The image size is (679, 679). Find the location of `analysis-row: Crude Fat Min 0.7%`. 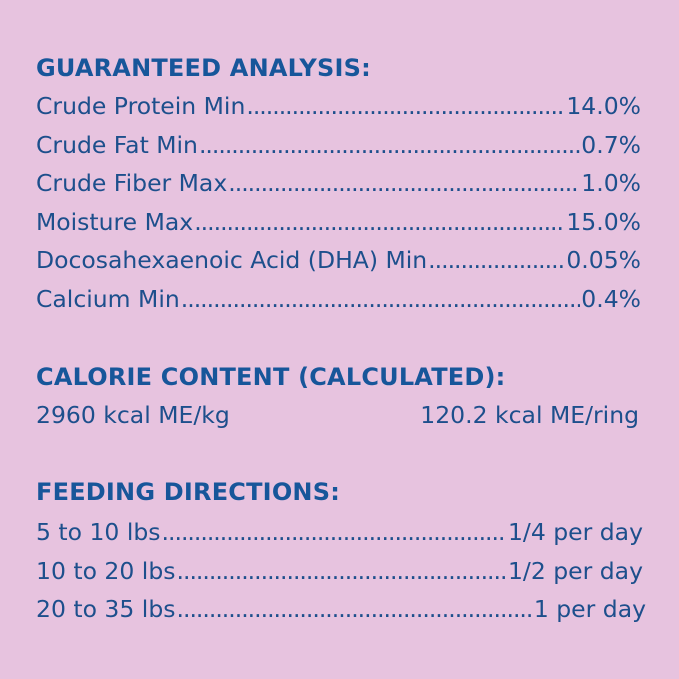

analysis-row: Crude Fat Min 0.7% is located at coordinates (338, 145).